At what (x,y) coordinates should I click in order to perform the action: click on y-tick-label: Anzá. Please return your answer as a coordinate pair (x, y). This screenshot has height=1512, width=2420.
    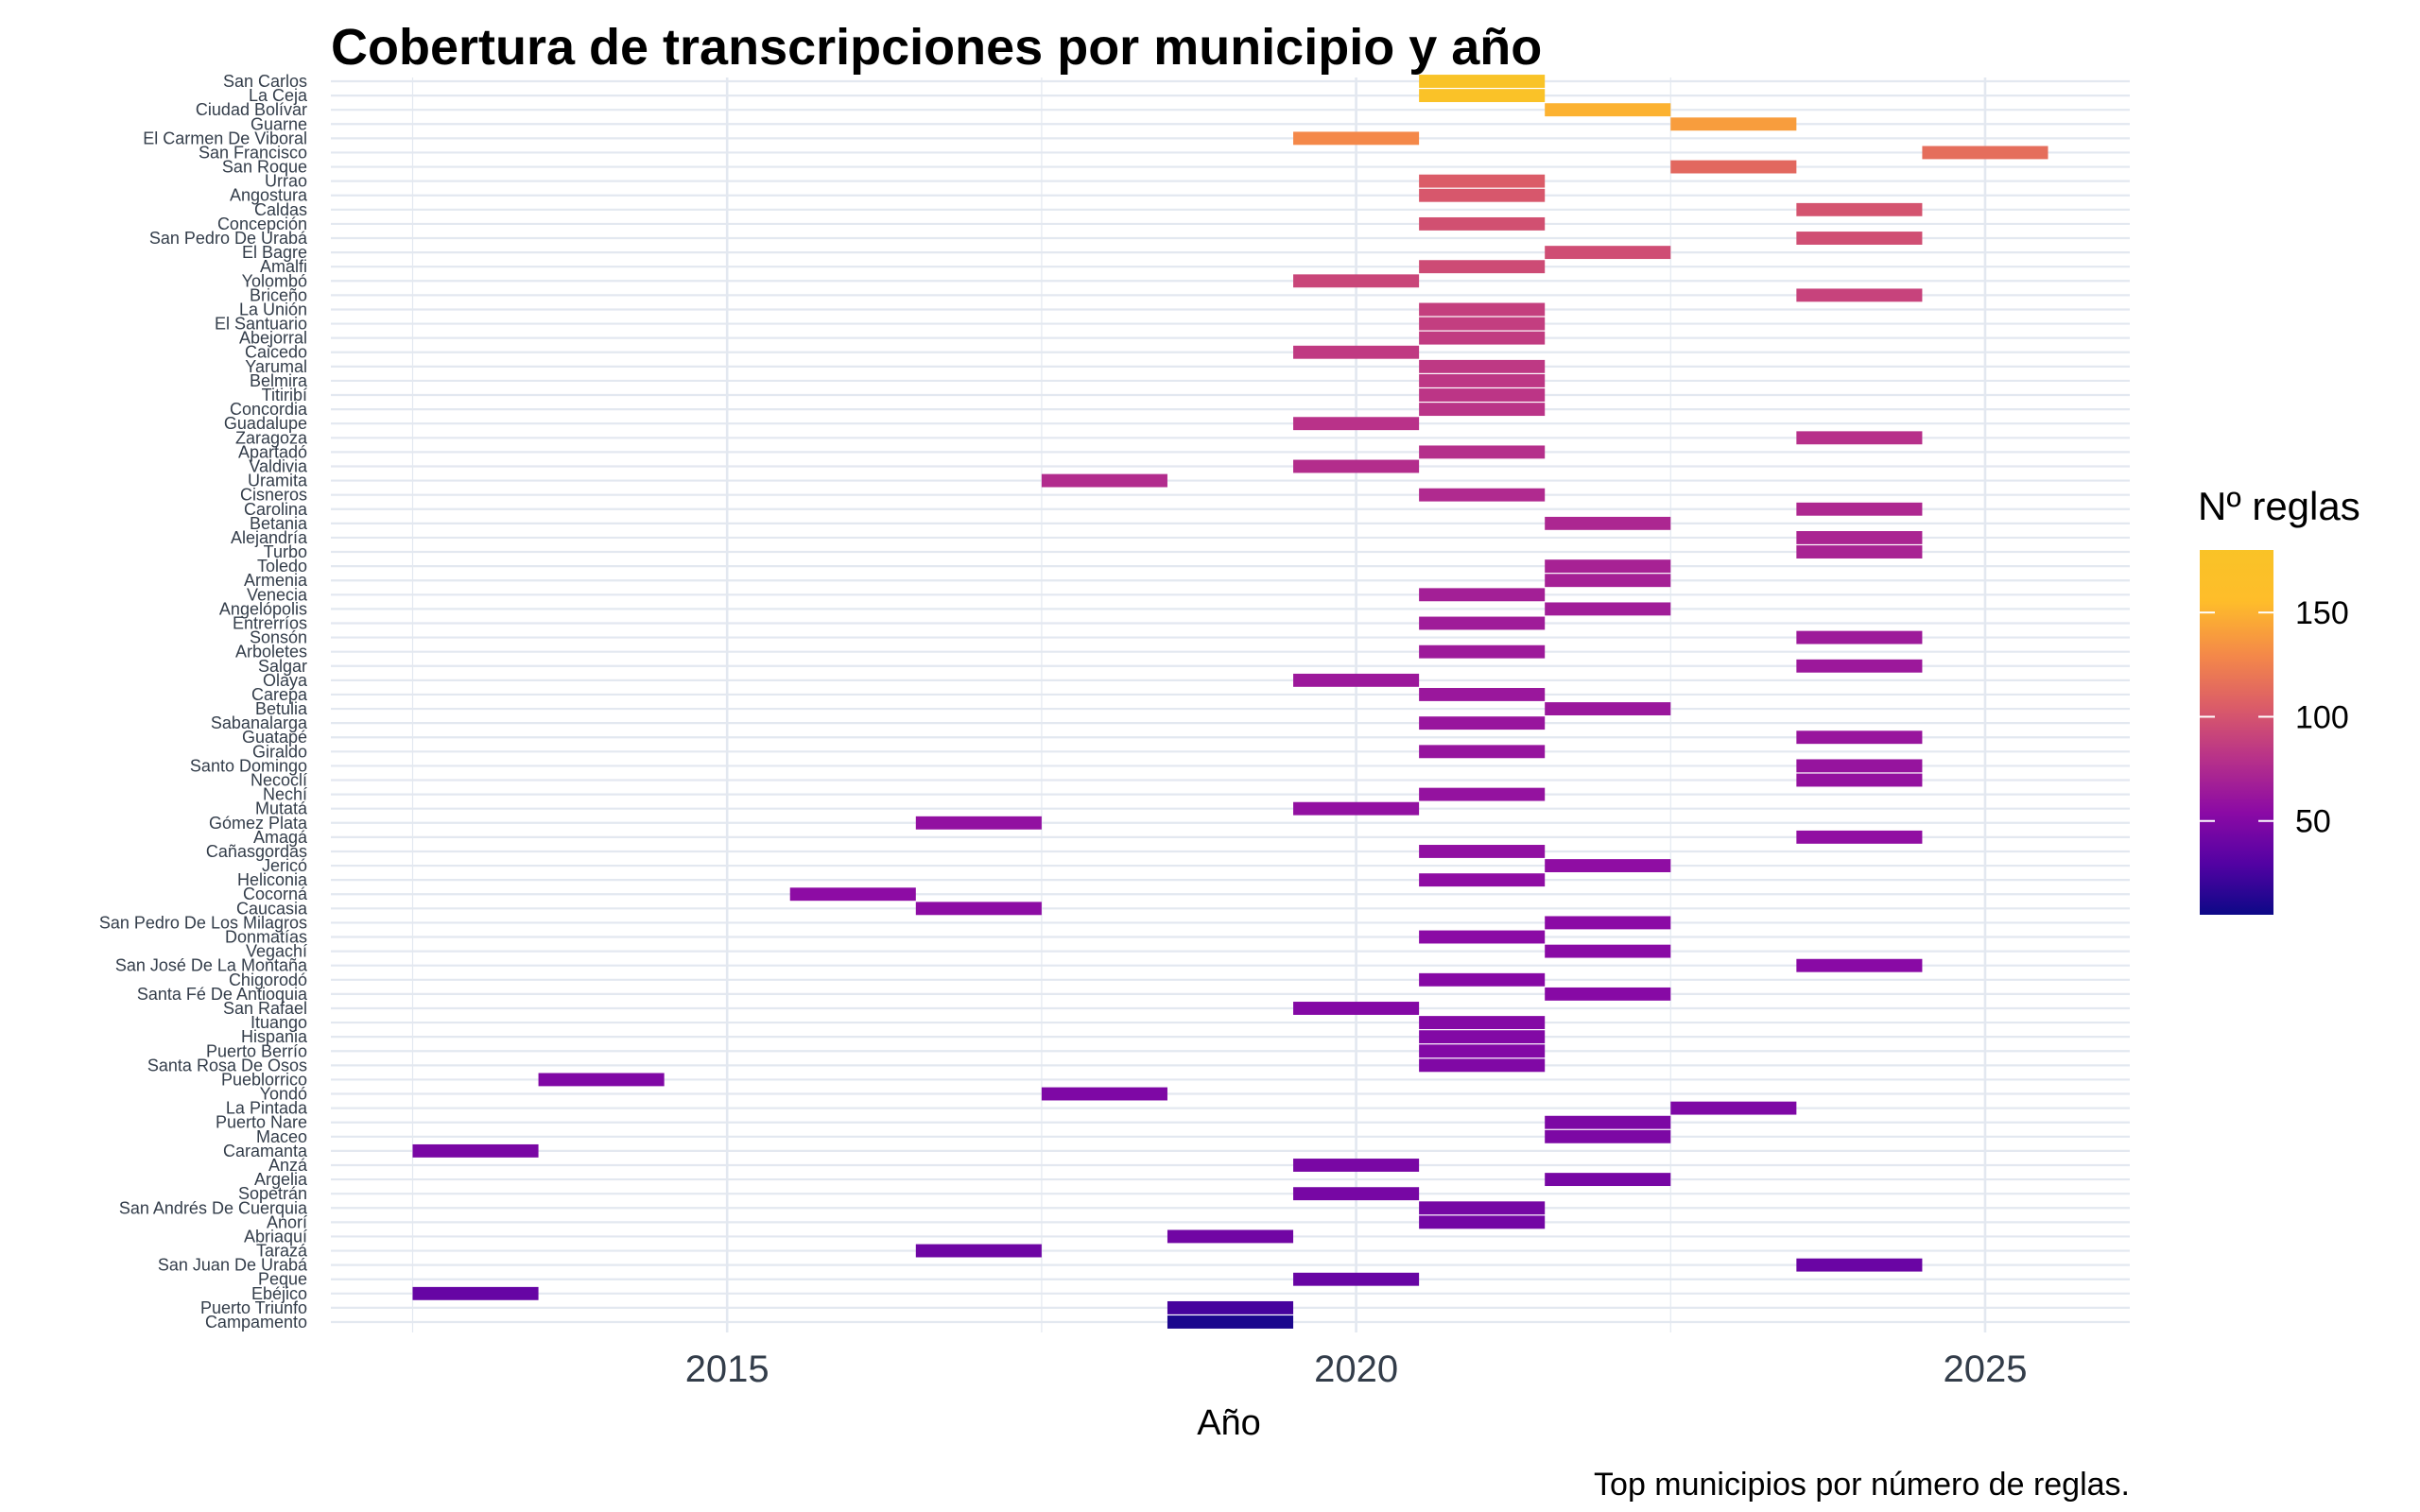
    Looking at the image, I should click on (288, 1165).